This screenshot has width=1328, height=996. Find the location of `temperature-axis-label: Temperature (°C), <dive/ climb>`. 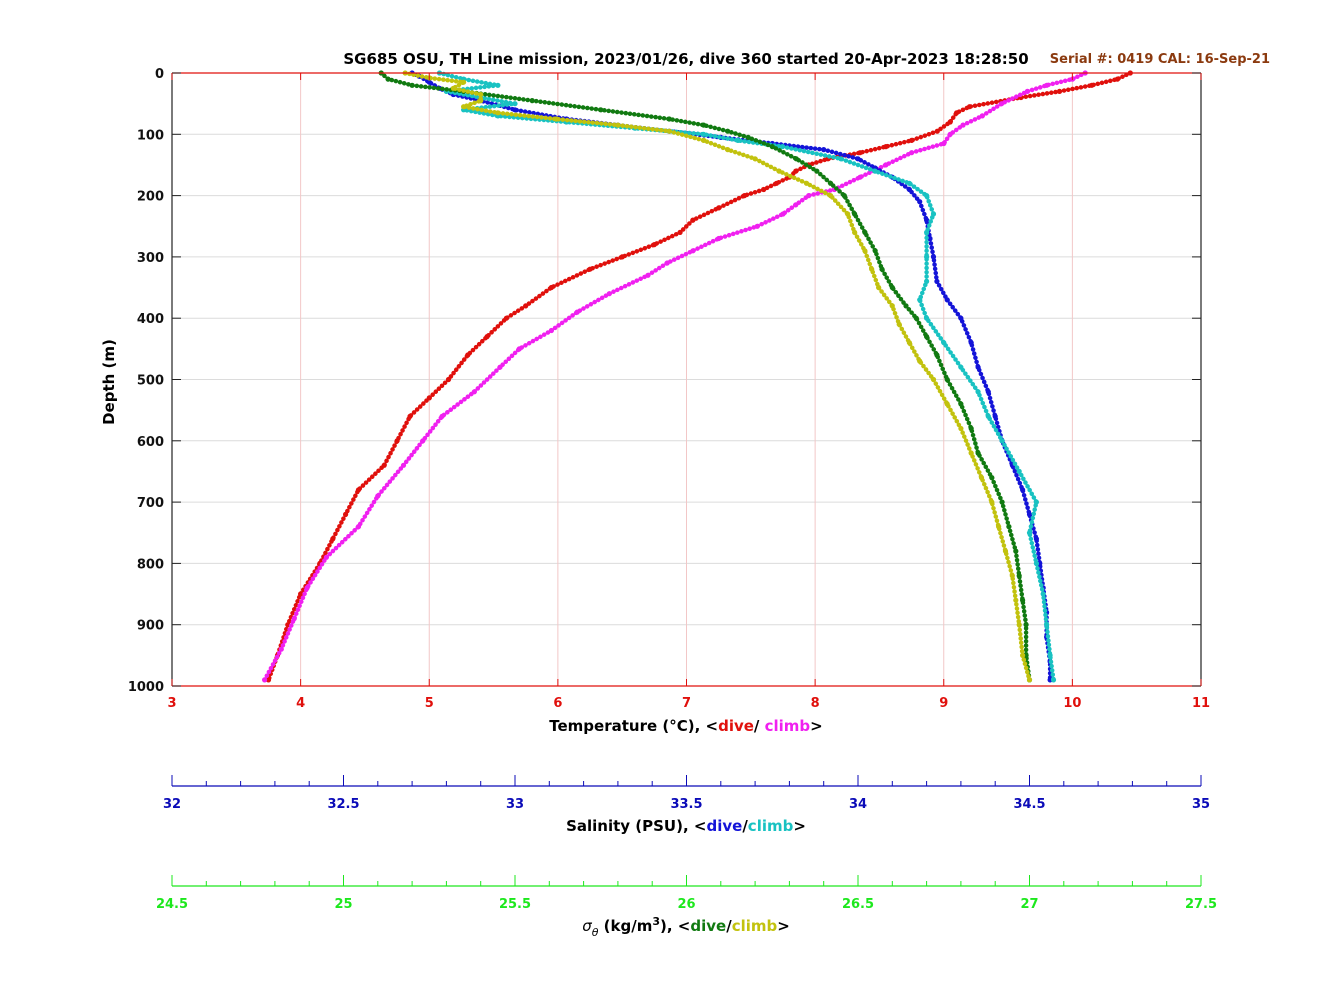

temperature-axis-label: Temperature (°C), <dive/ climb> is located at coordinates (686, 726).